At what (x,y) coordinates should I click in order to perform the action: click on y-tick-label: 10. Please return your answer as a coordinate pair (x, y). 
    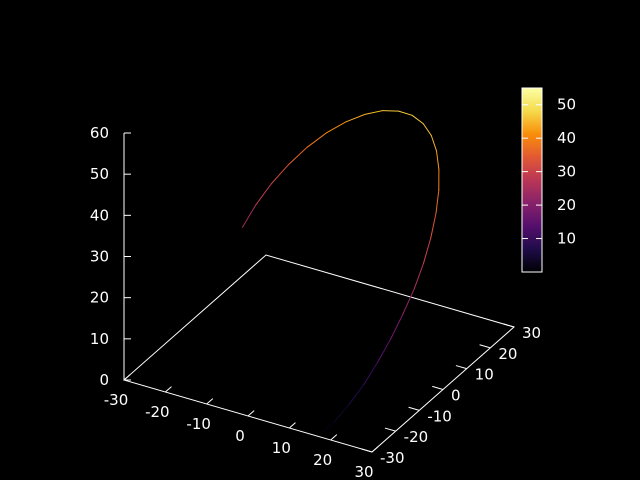
    Looking at the image, I should click on (484, 375).